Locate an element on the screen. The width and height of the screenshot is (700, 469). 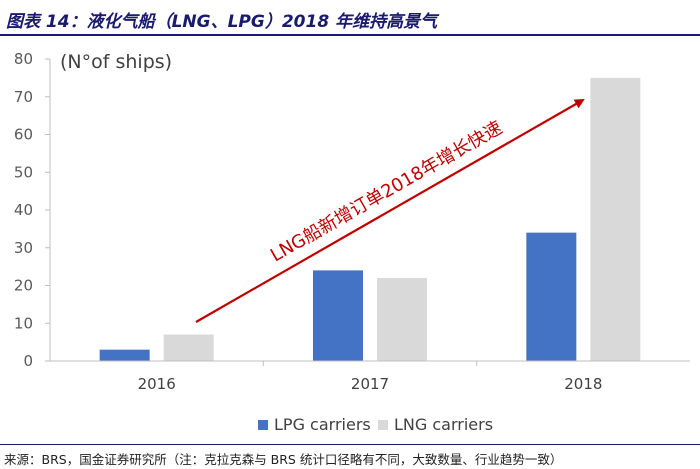
y-tick-label: 30 is located at coordinates (23, 248).